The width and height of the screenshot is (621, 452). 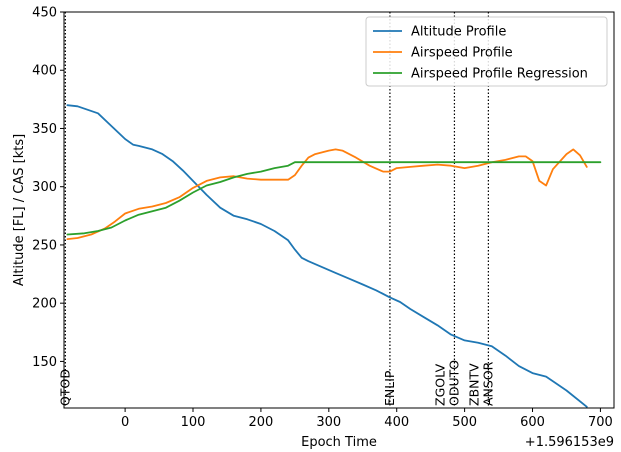 I want to click on waypoint-label: ZBNTV, so click(x=473, y=384).